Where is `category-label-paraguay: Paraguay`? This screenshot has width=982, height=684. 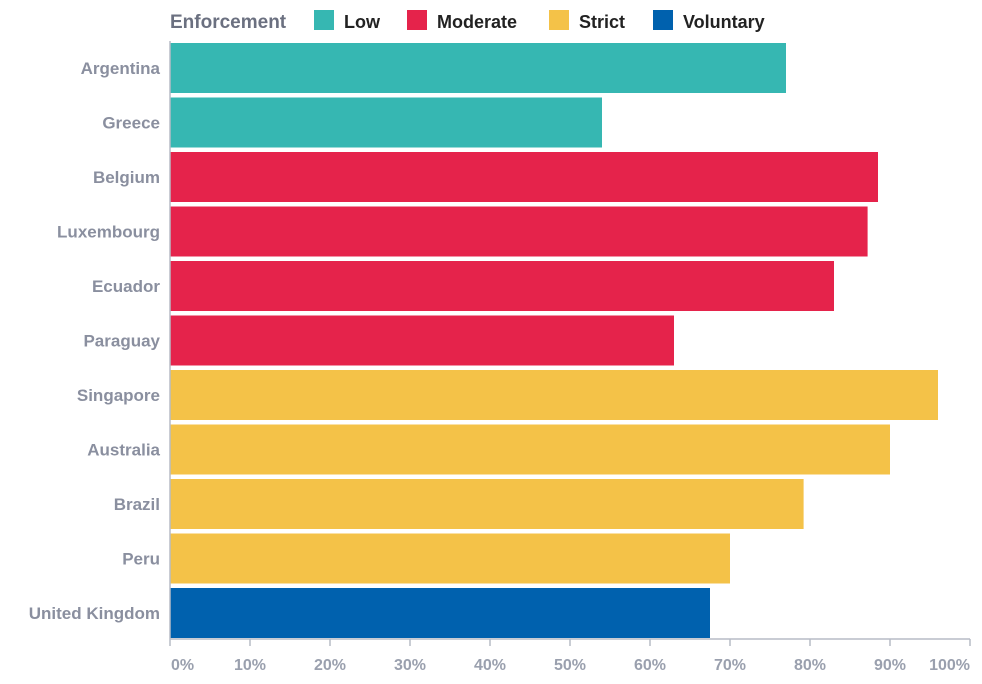
category-label-paraguay: Paraguay is located at coordinates (121, 341).